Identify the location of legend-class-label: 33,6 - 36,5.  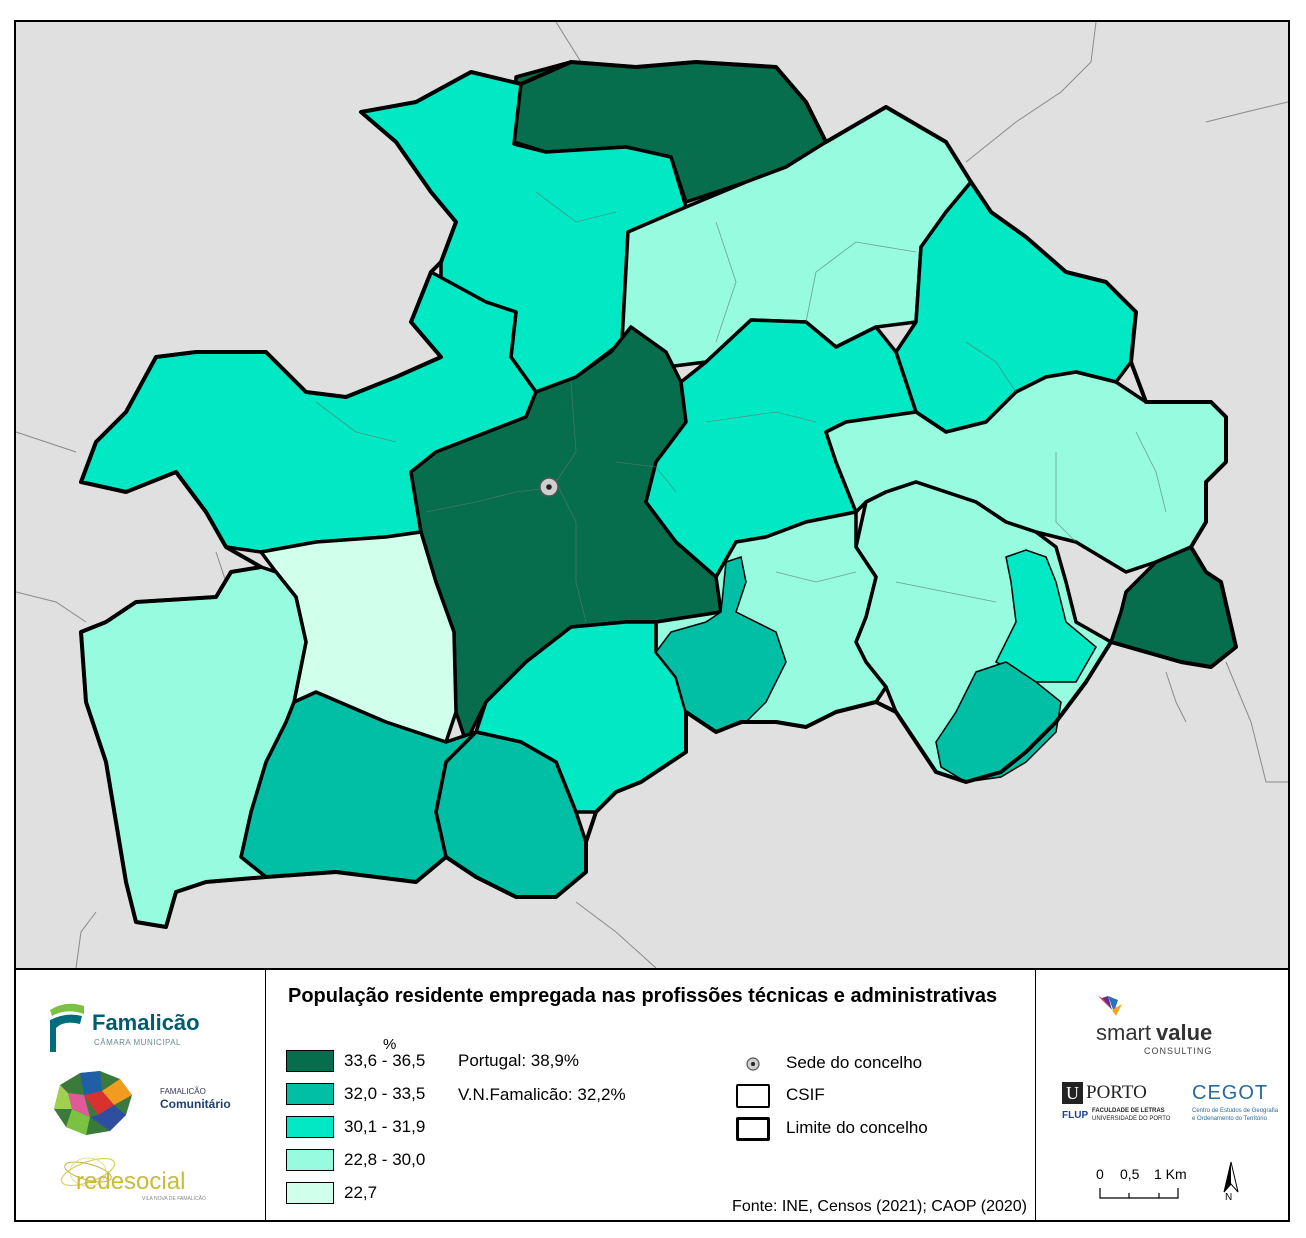
(385, 1060).